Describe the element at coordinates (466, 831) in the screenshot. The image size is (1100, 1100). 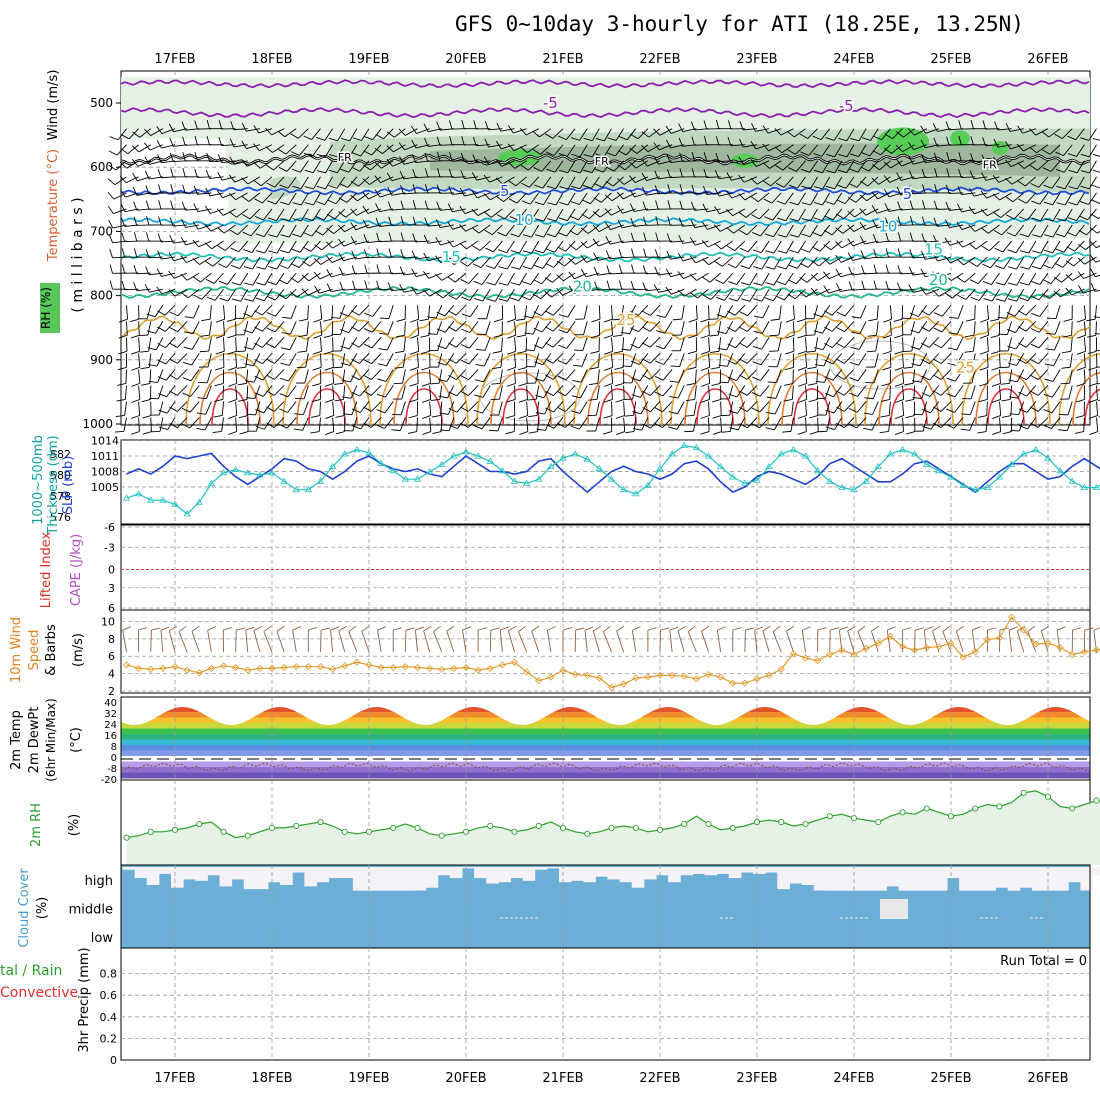
I see `rh-marker` at that location.